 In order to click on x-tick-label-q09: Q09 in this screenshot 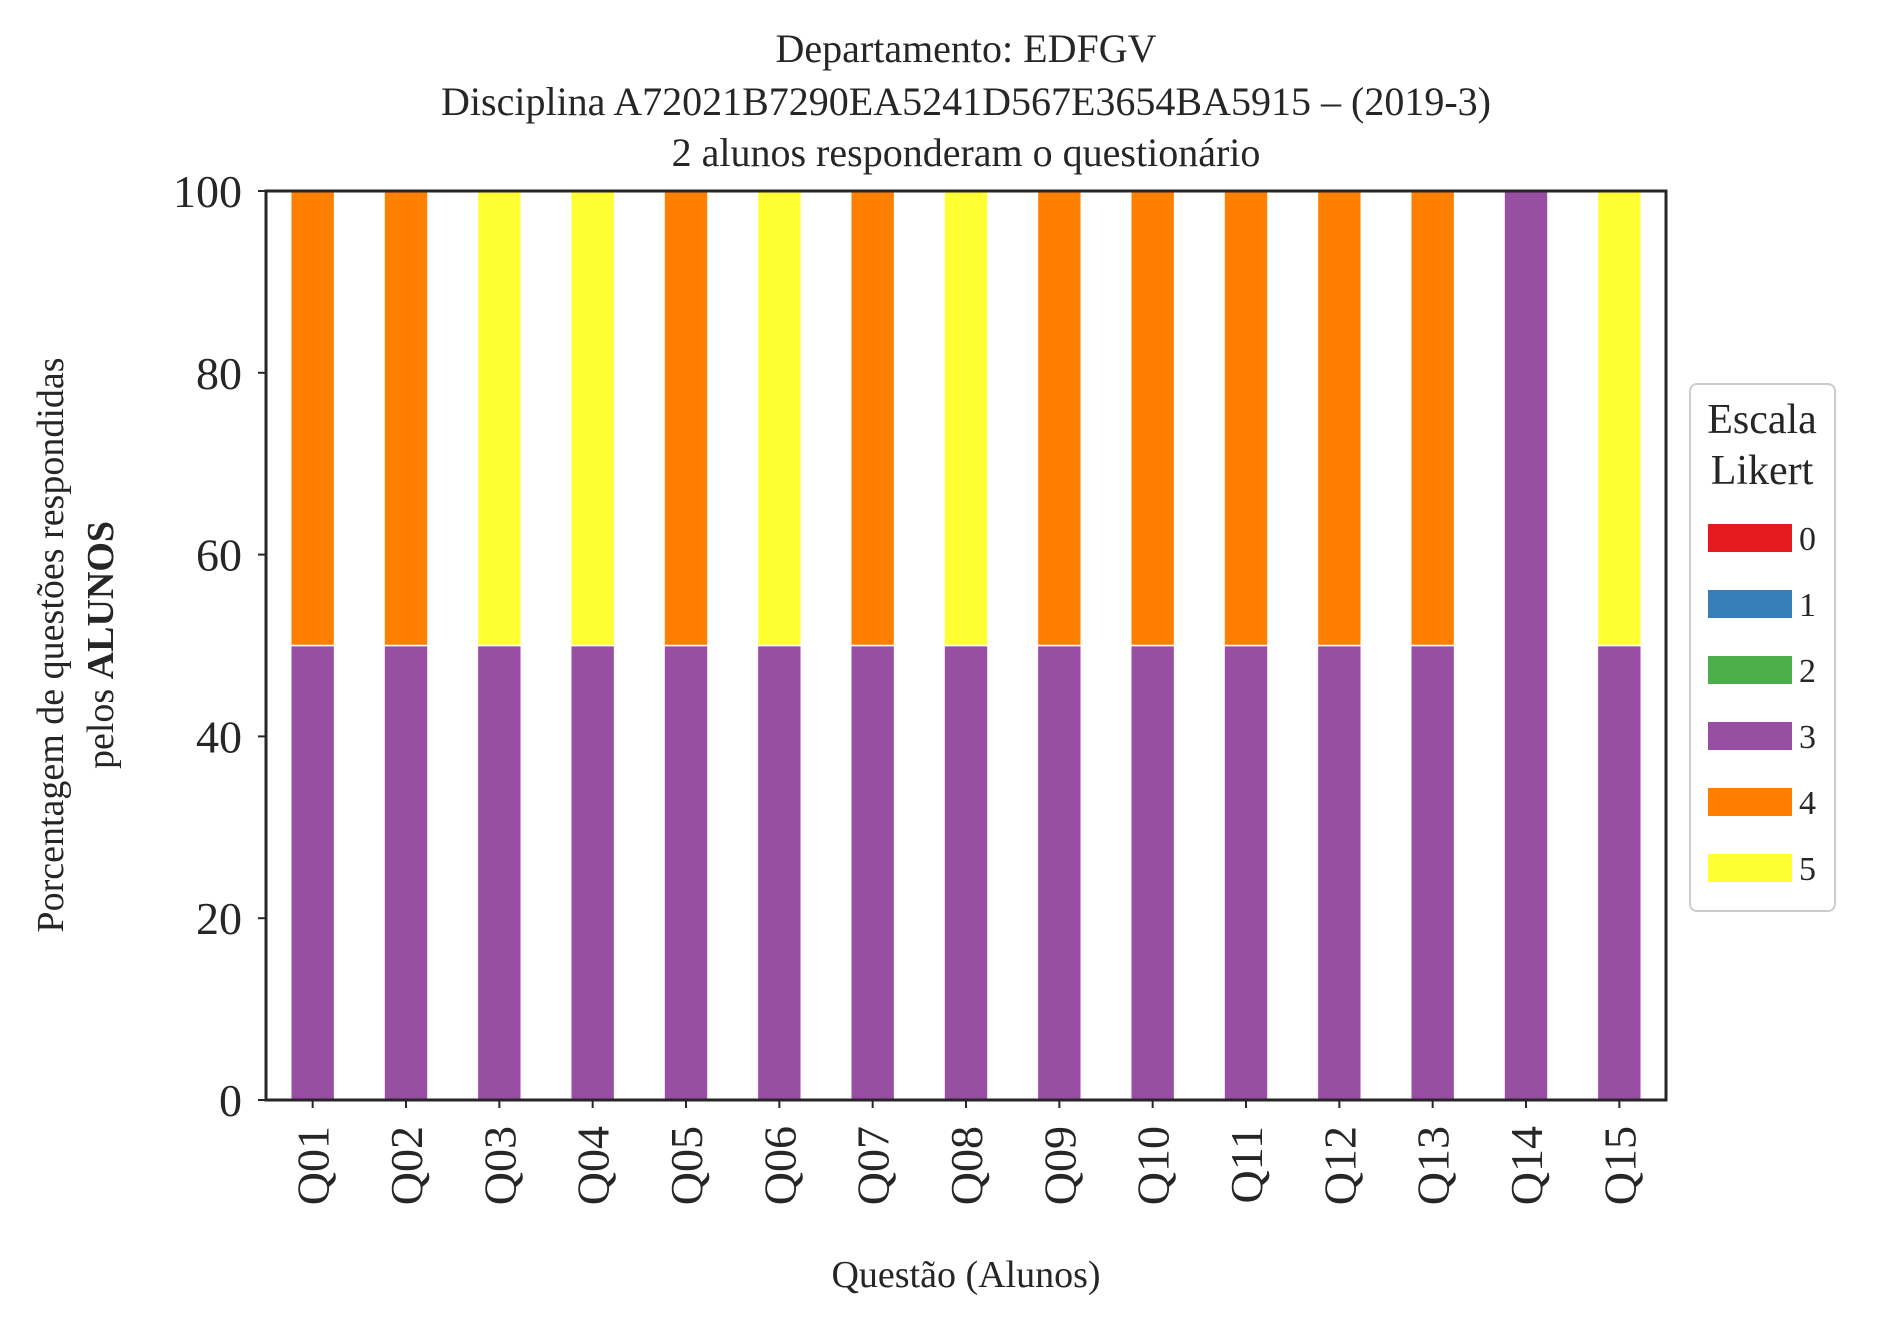, I will do `click(1059, 1165)`.